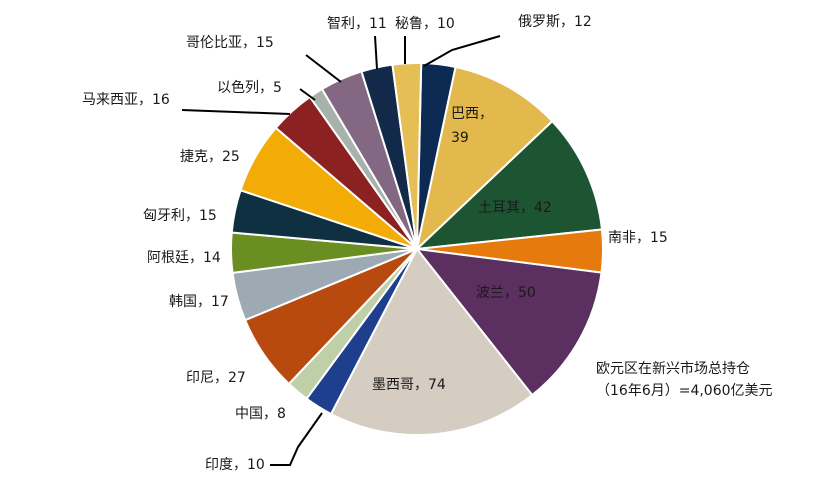 Image resolution: width=828 pixels, height=489 pixels. Describe the element at coordinates (216, 378) in the screenshot. I see `slice-label: 印尼，27` at that location.